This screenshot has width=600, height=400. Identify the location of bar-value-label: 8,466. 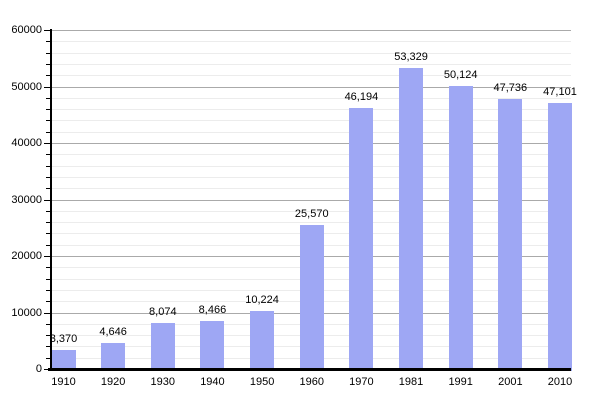
(212, 310).